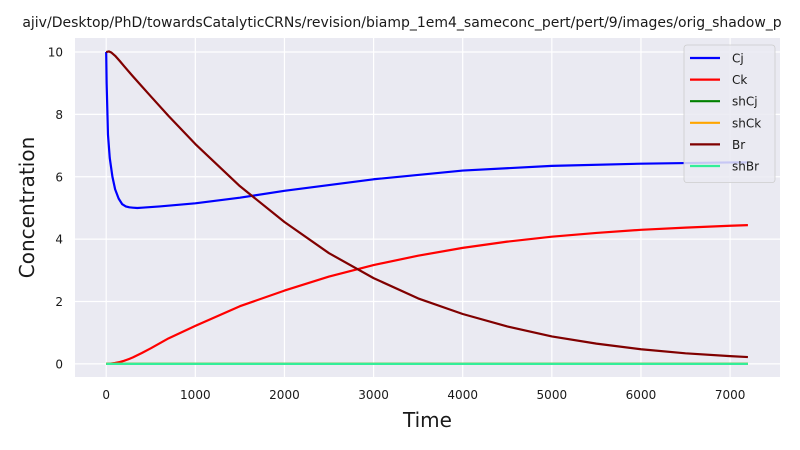 The image size is (800, 450). Describe the element at coordinates (373, 395) in the screenshot. I see `x-tick-label: 3000` at that location.